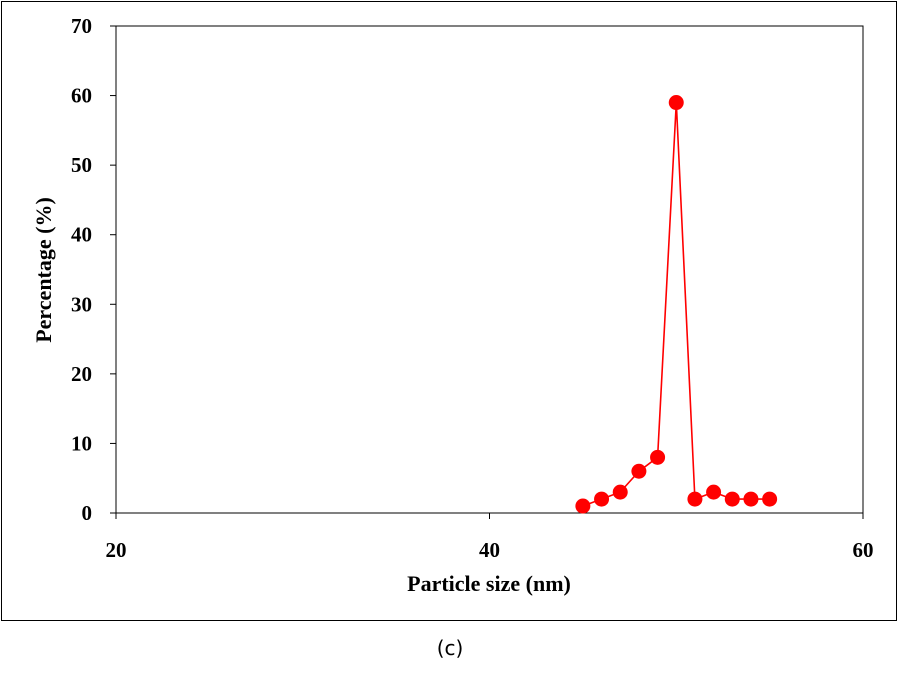  Describe the element at coordinates (863, 550) in the screenshot. I see `x-tick-label: 60` at that location.